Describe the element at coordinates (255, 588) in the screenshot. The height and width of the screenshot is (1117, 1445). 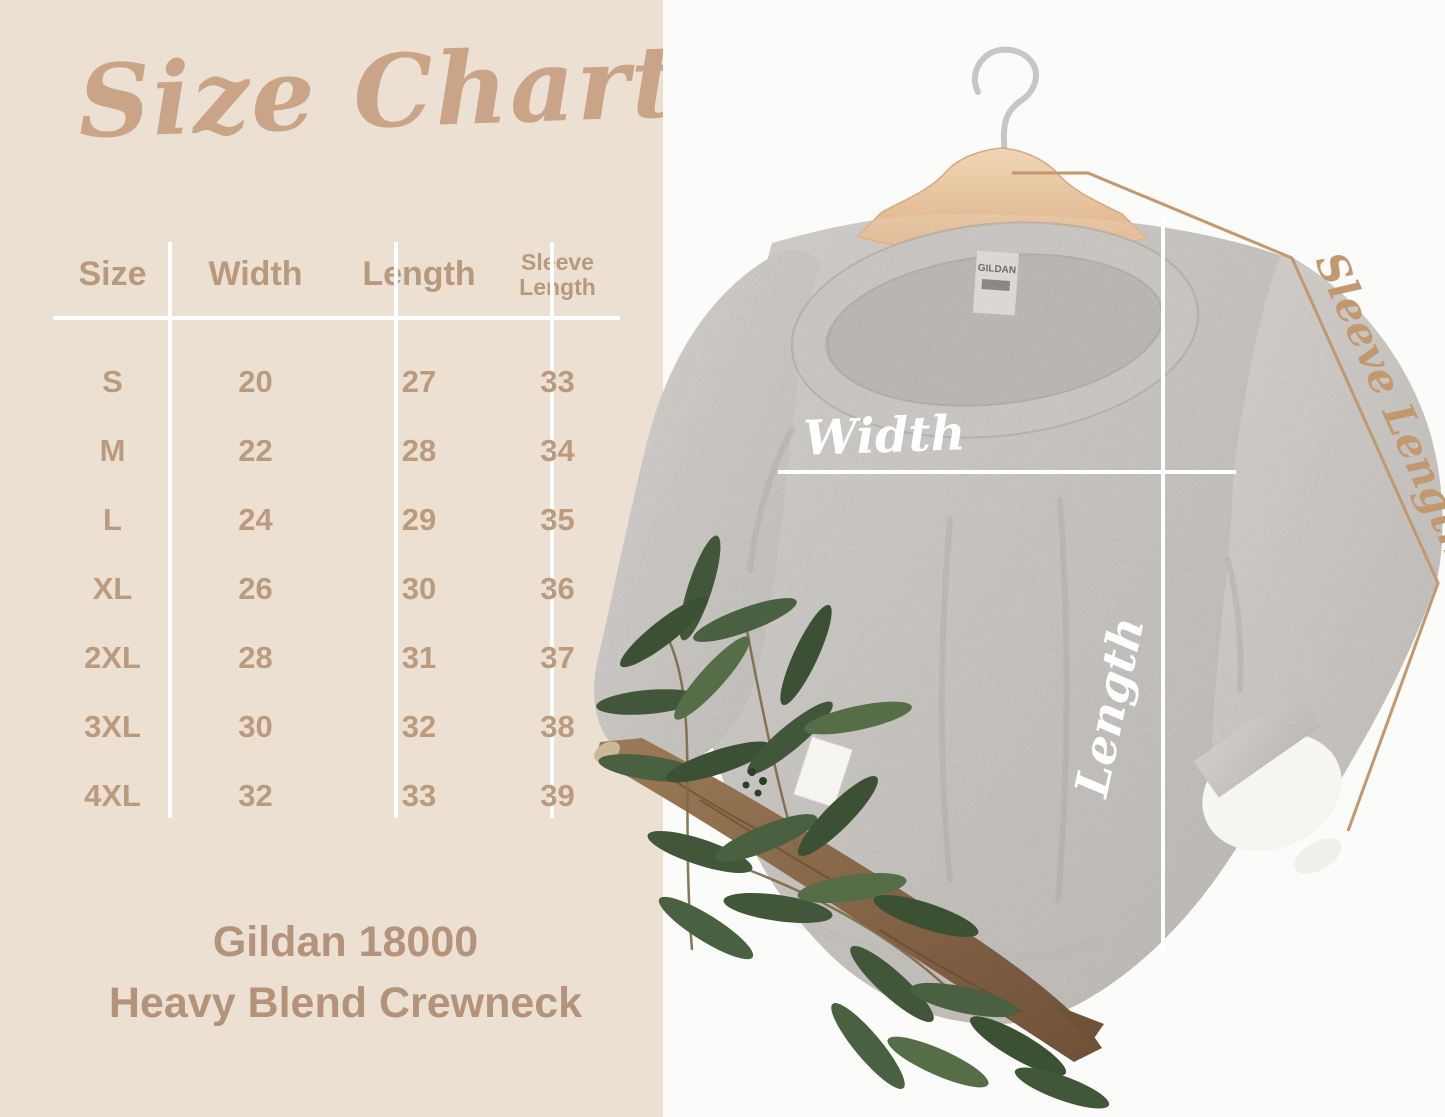
I see `measurement-cell: 26` at that location.